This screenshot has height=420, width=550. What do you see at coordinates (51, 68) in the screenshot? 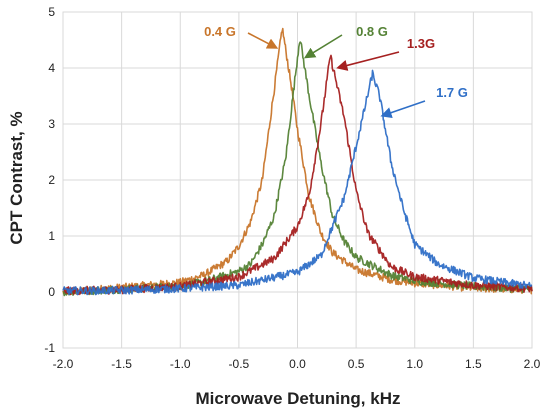
I see `y-tick-label: 4` at bounding box center [51, 68].